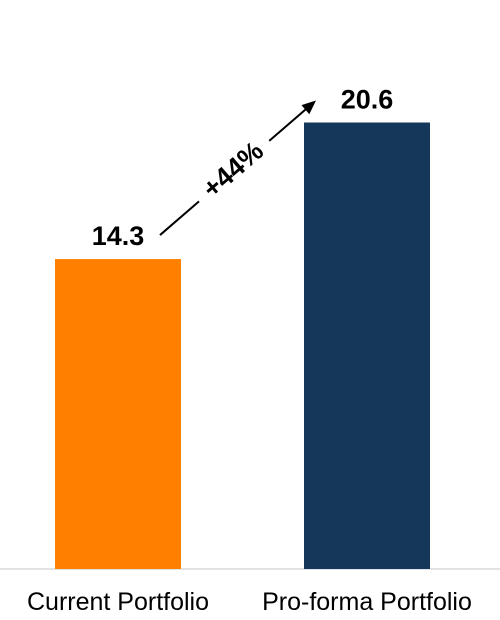 This screenshot has height=620, width=500. I want to click on category-label-1: Current Portfolio, so click(118, 602).